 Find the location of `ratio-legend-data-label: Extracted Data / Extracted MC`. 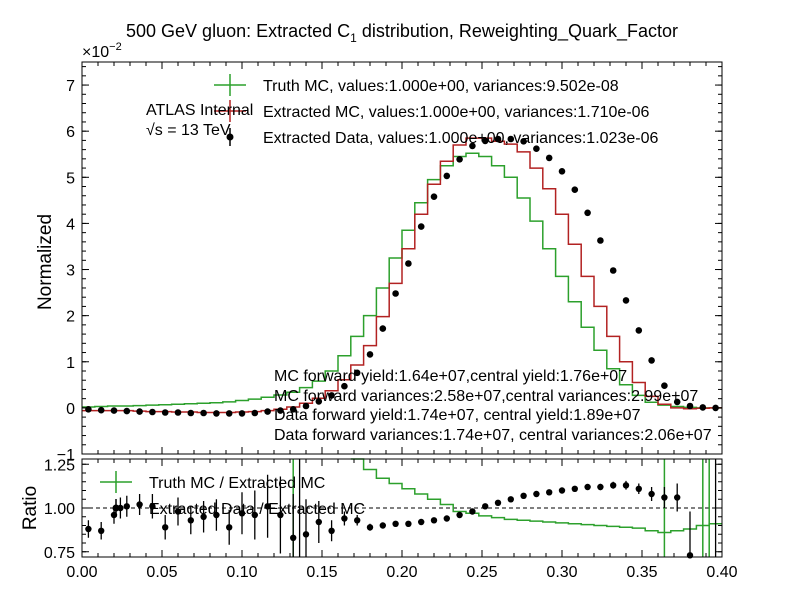

ratio-legend-data-label: Extracted Data / Extracted MC is located at coordinates (257, 509).